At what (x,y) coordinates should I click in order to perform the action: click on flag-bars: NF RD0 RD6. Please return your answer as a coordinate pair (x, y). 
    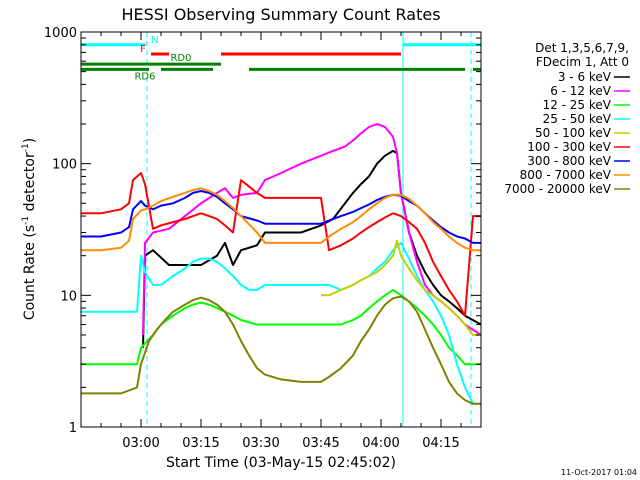
    Looking at the image, I should click on (281, 58).